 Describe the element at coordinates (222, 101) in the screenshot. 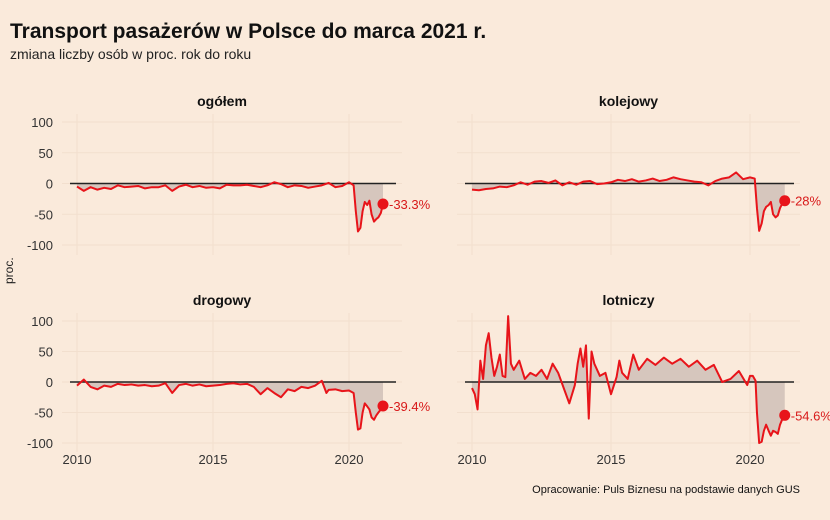

I see `facet-title: ogółem` at that location.